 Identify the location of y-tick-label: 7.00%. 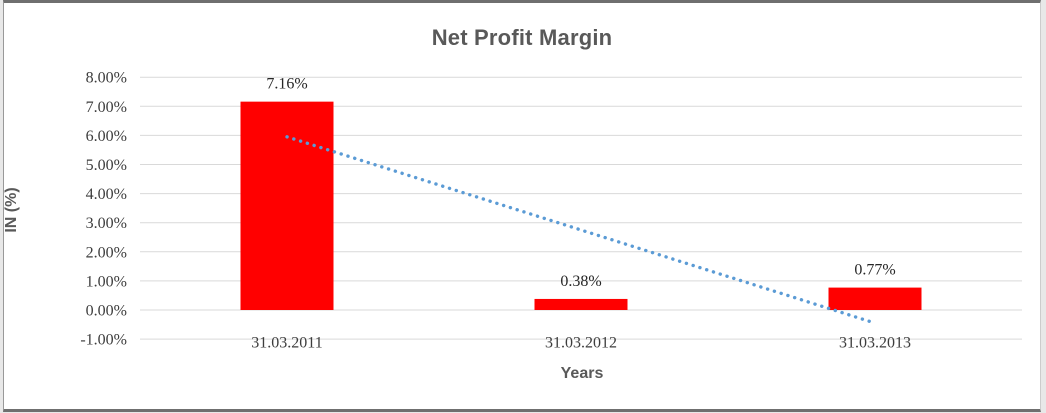
(106, 107).